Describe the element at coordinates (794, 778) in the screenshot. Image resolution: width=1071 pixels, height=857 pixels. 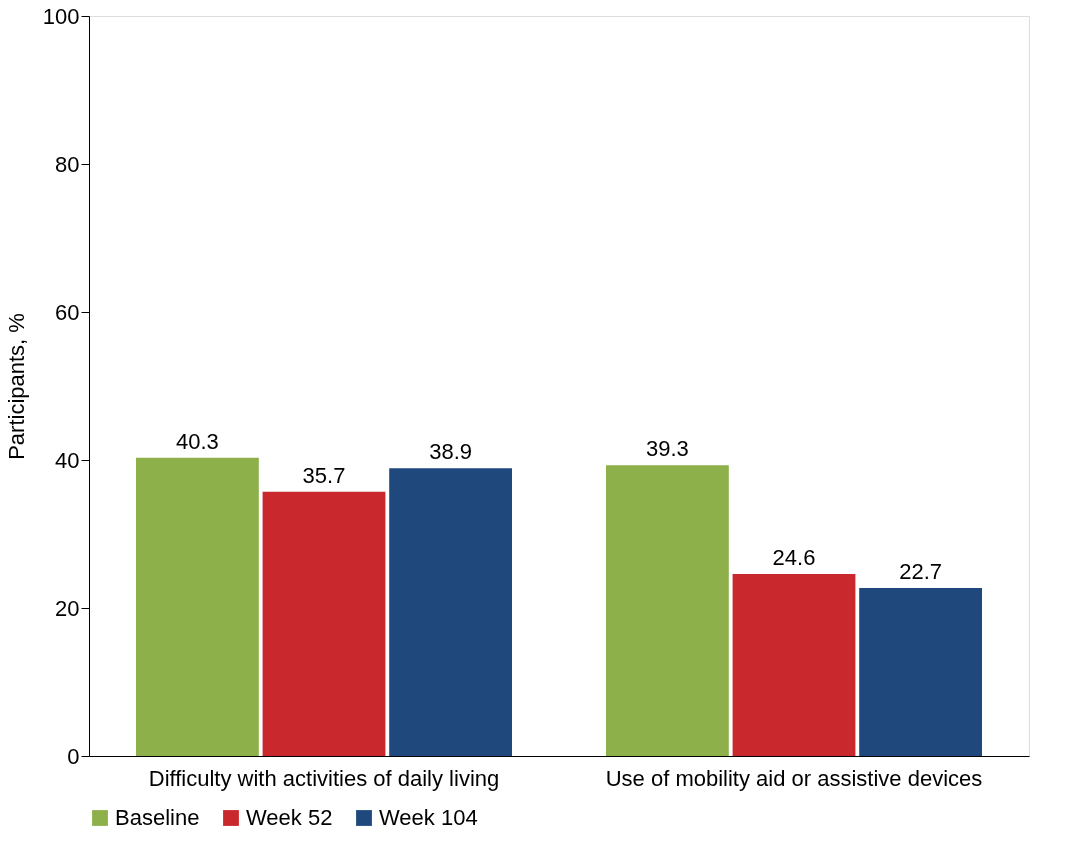
I see `x-tick-label: Use of mobility aid or assistive devices` at that location.